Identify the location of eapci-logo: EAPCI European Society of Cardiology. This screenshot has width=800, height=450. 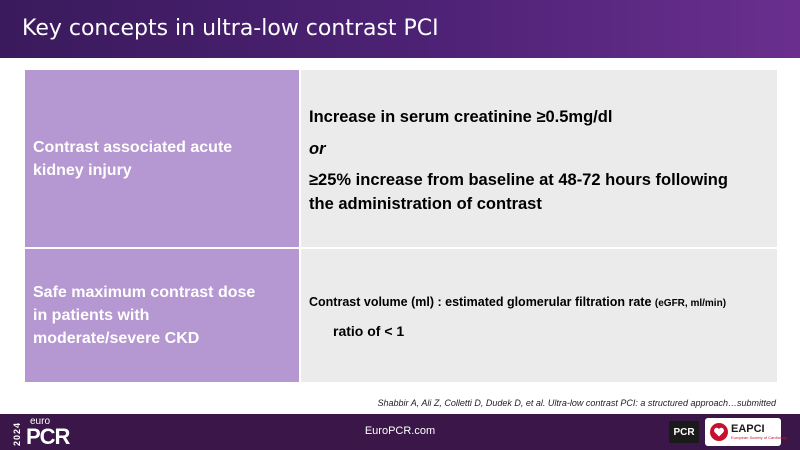
(746, 432).